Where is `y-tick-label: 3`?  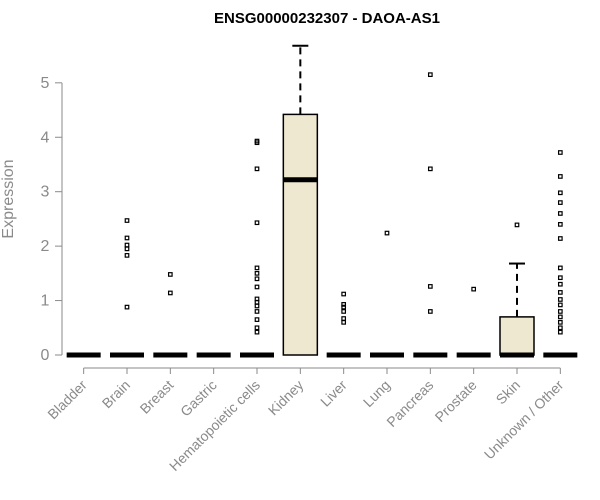
y-tick-label: 3 is located at coordinates (45, 192).